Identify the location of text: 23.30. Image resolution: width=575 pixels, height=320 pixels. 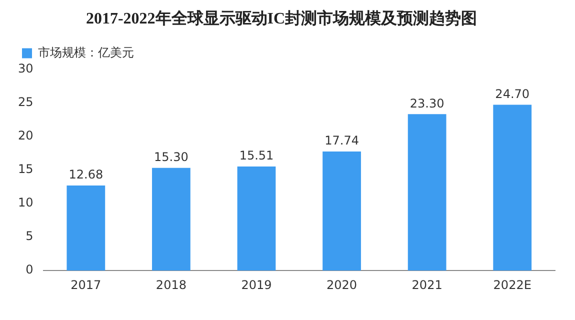
(427, 103).